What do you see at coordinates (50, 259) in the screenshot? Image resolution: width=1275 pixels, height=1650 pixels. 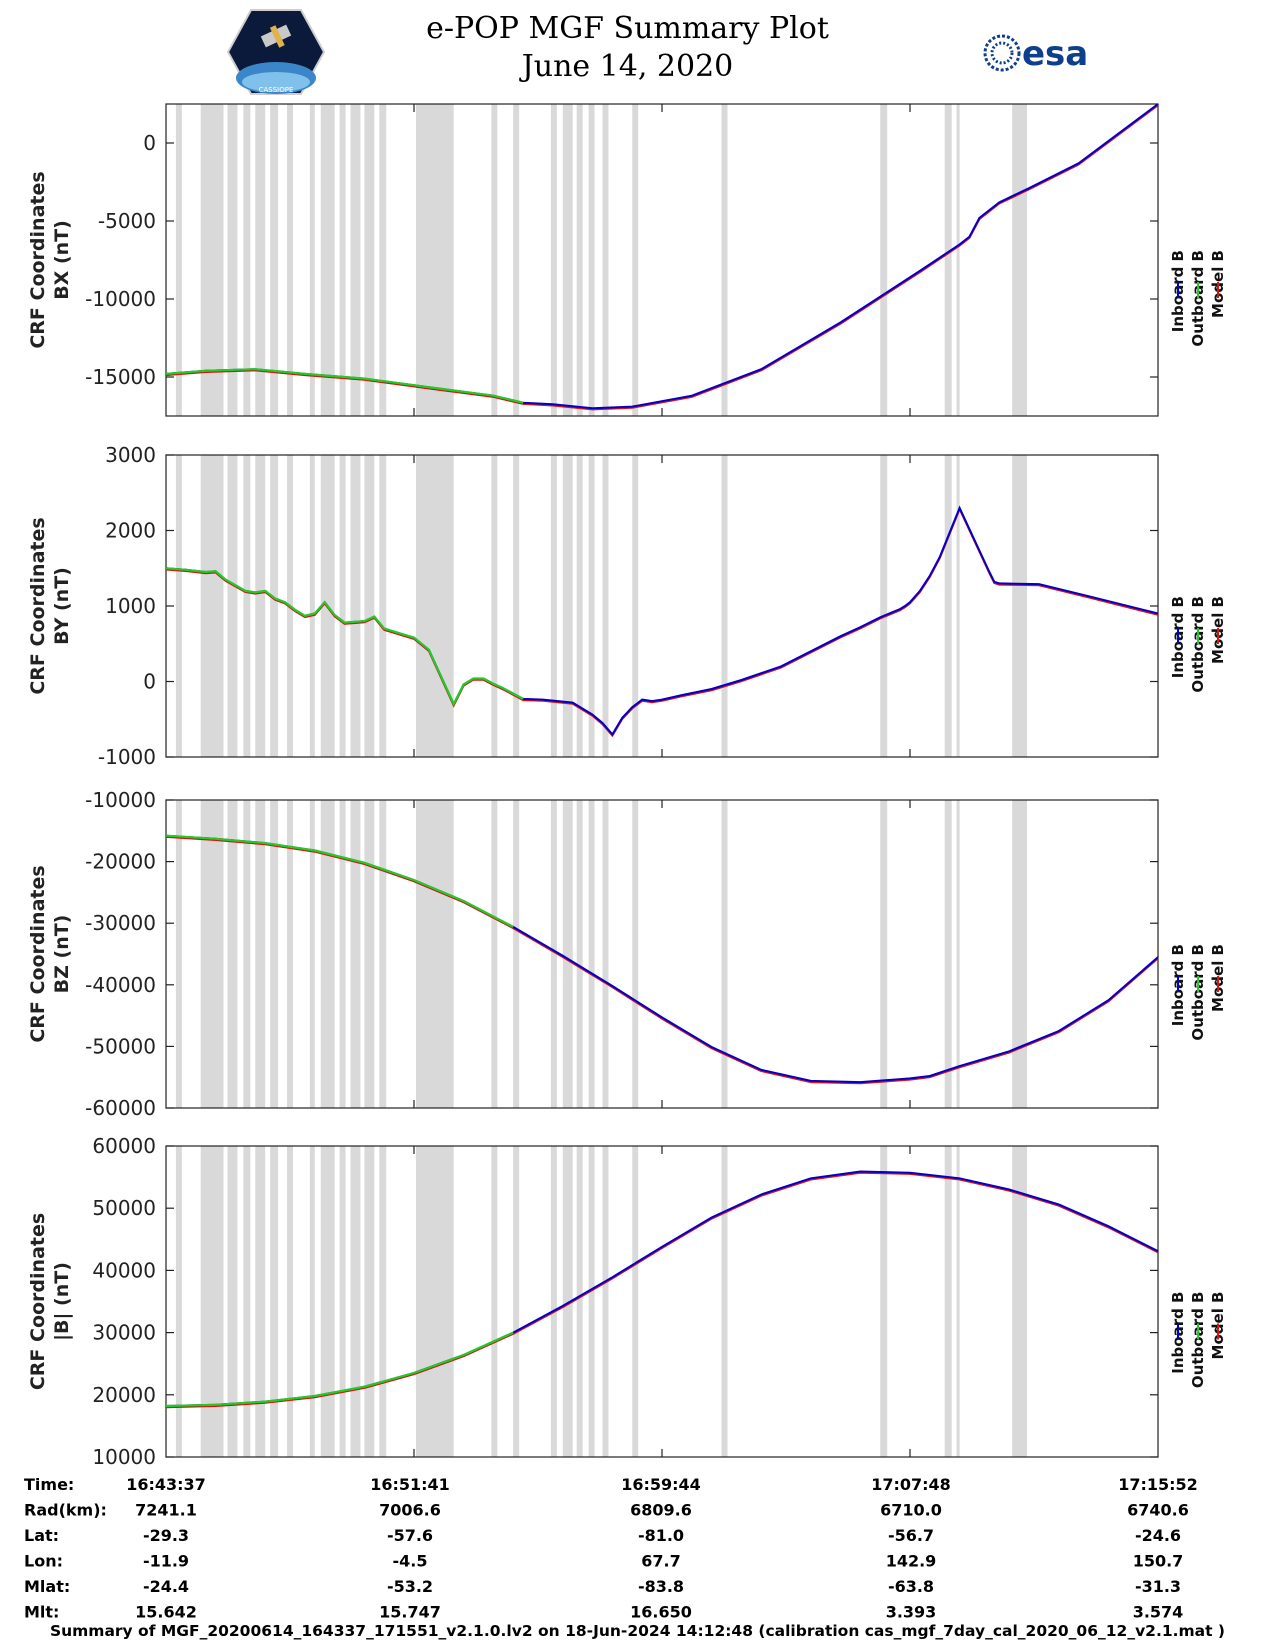 I see `y-axis-label: CRF Coordinates BX (nT)` at bounding box center [50, 259].